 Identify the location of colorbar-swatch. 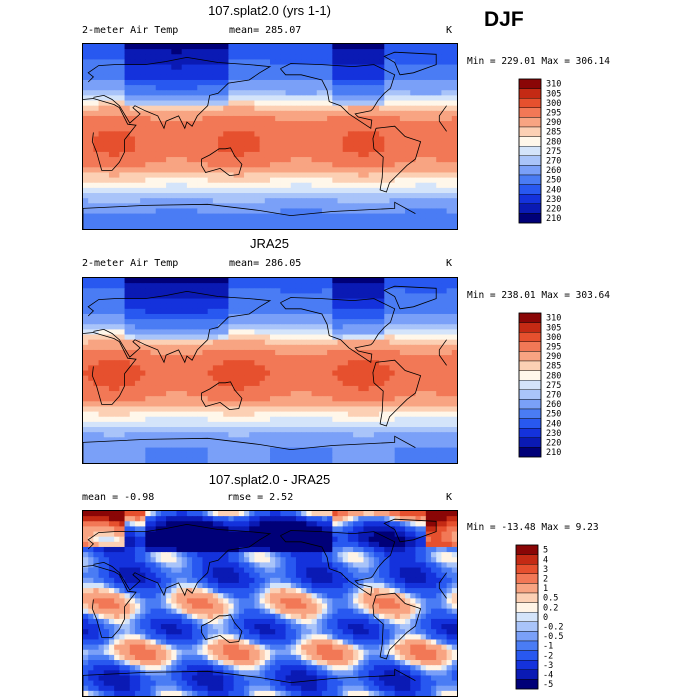
(530, 189).